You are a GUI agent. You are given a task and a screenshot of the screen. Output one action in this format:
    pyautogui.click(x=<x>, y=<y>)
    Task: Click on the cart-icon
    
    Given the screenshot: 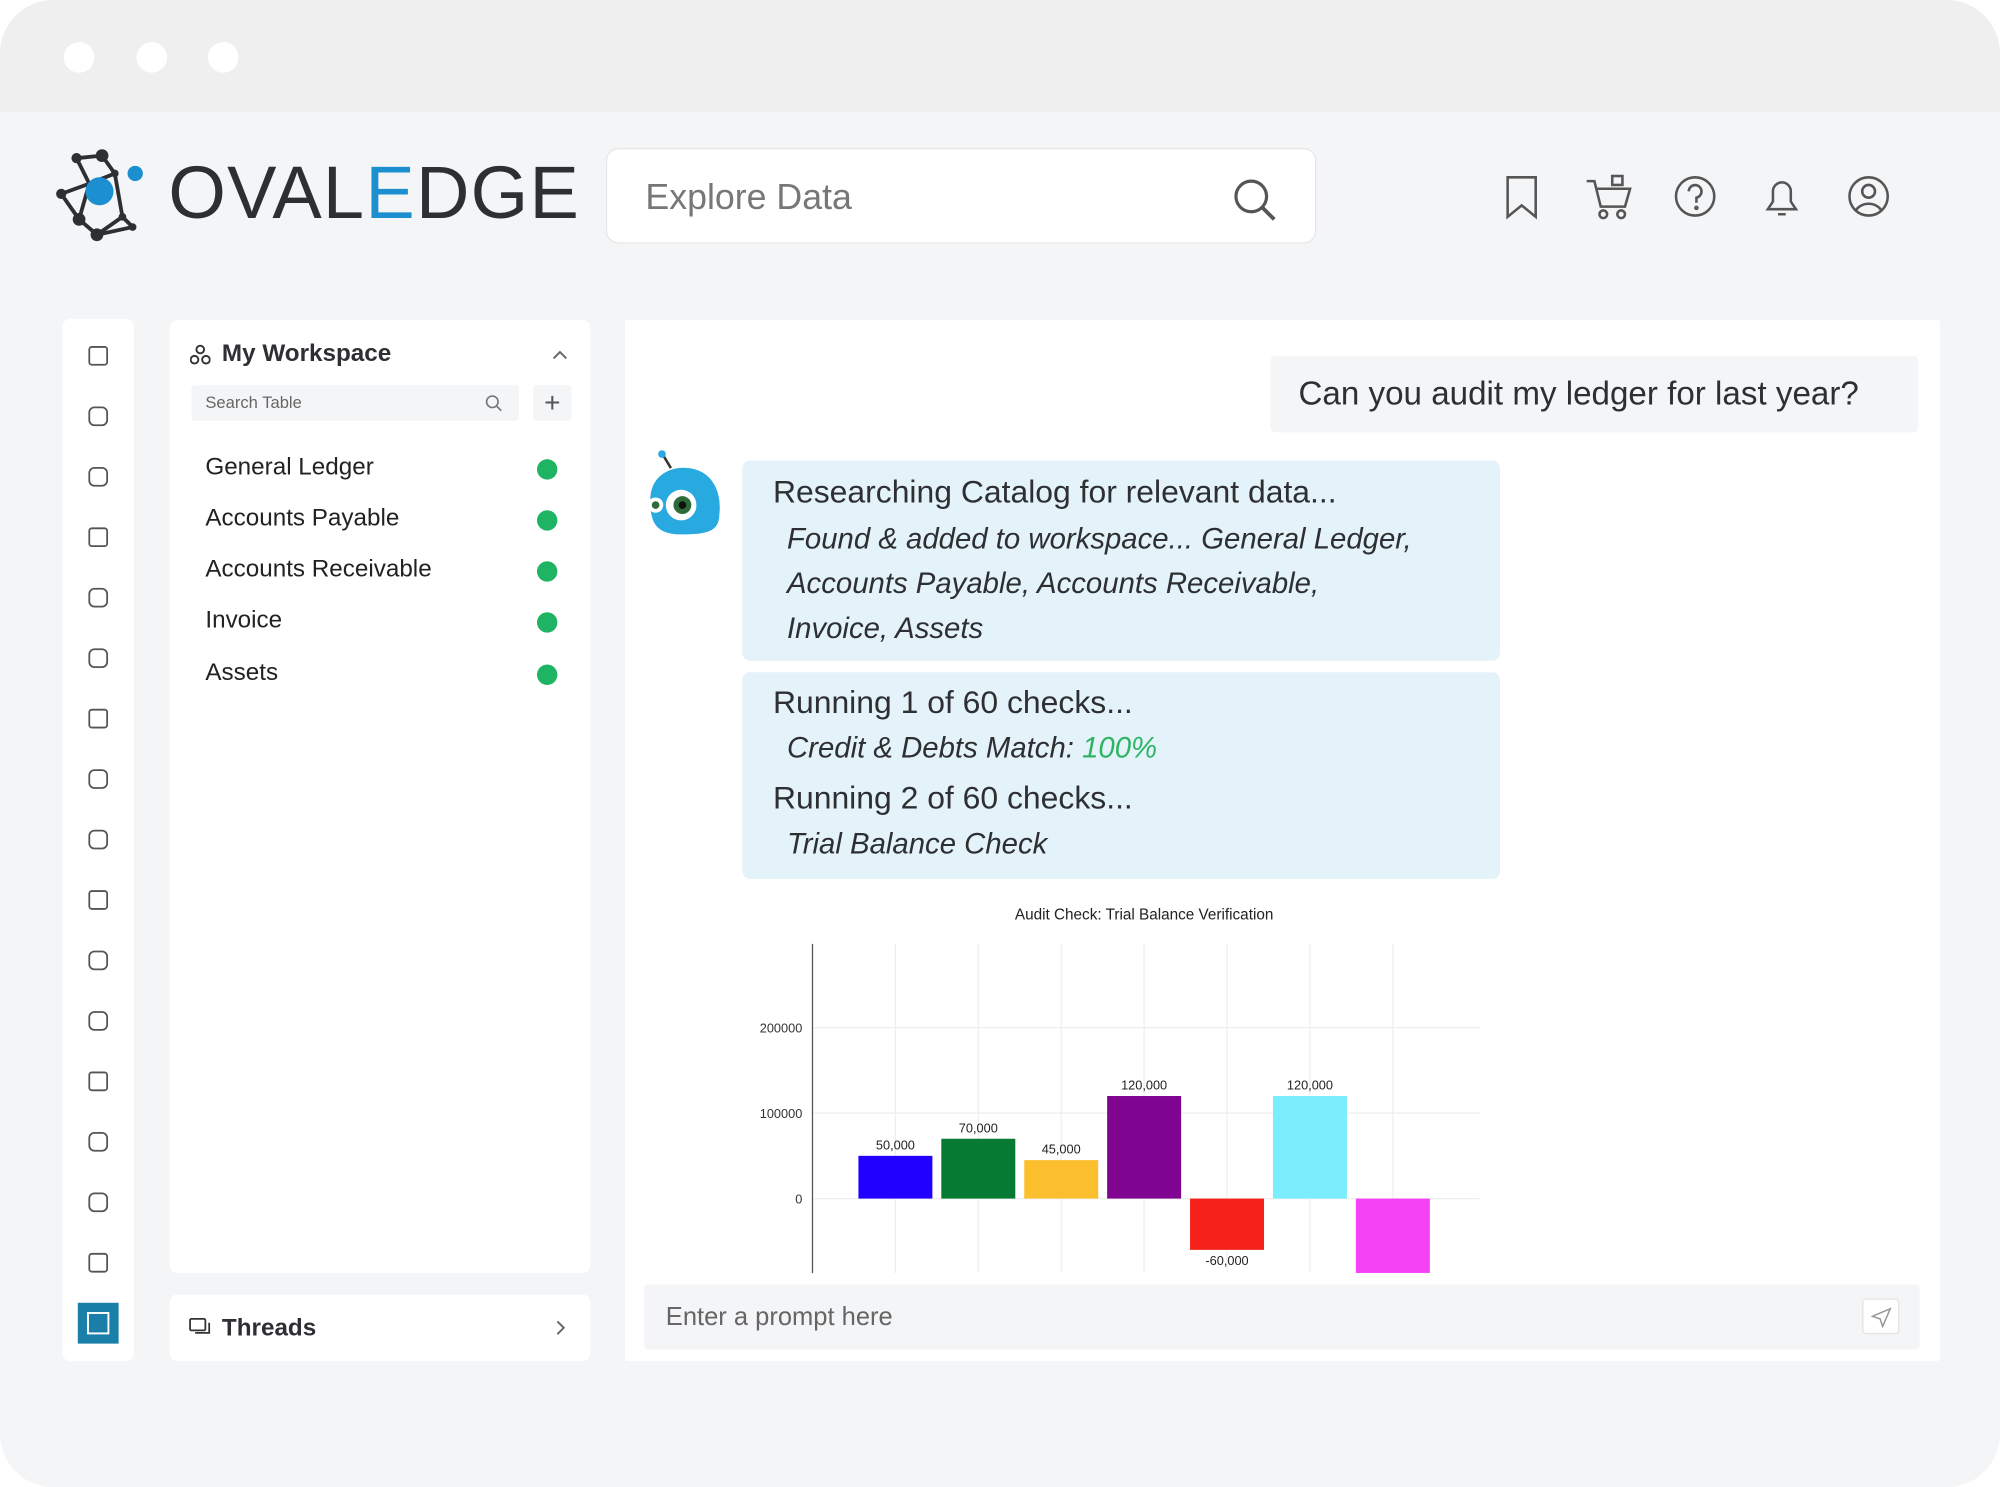 What is the action you would take?
    pyautogui.click(x=1609, y=197)
    